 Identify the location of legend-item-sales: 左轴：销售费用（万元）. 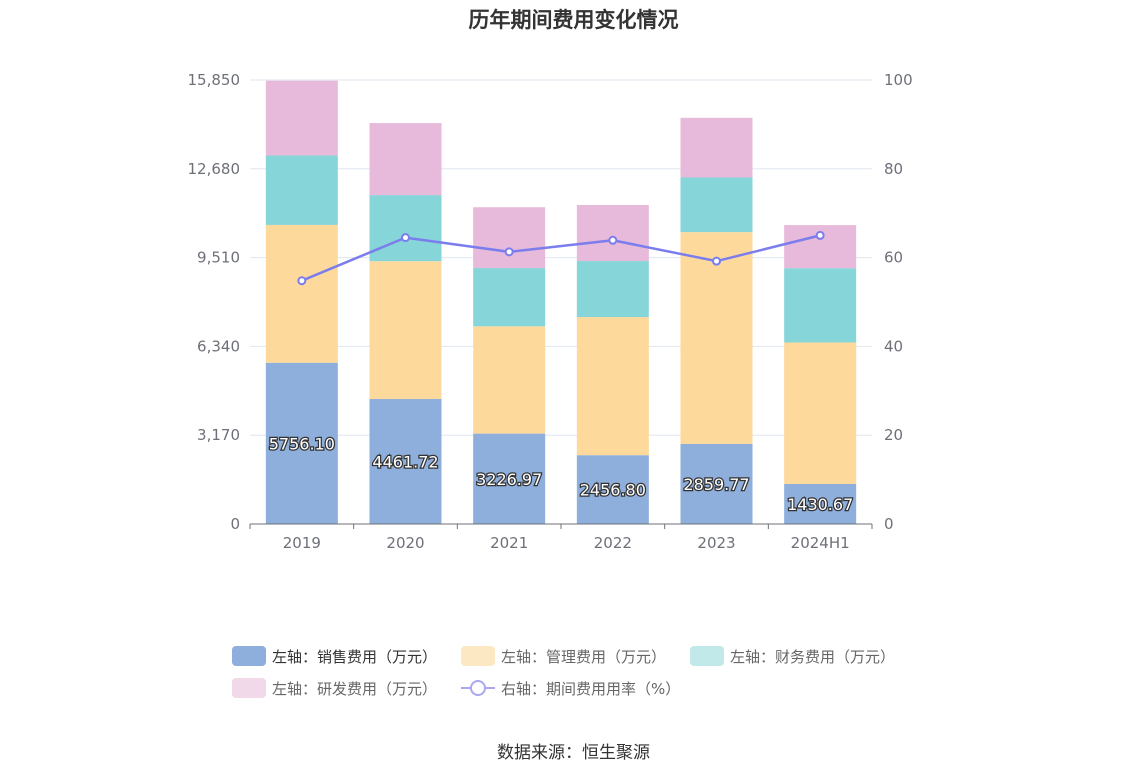
(334, 656).